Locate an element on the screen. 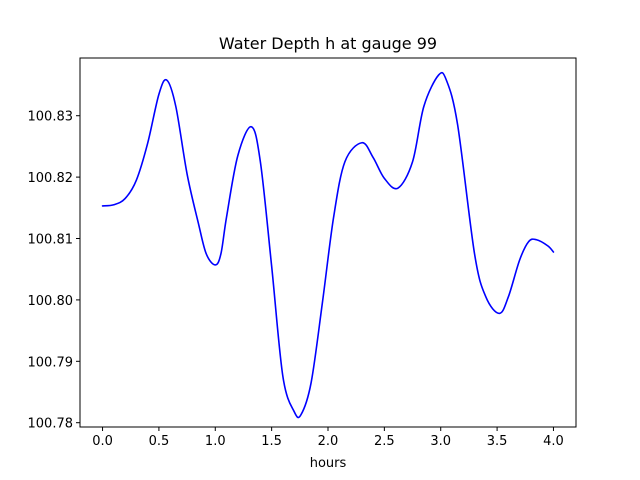 The height and width of the screenshot is (480, 640). x-tick-label: 1.5 is located at coordinates (271, 441).